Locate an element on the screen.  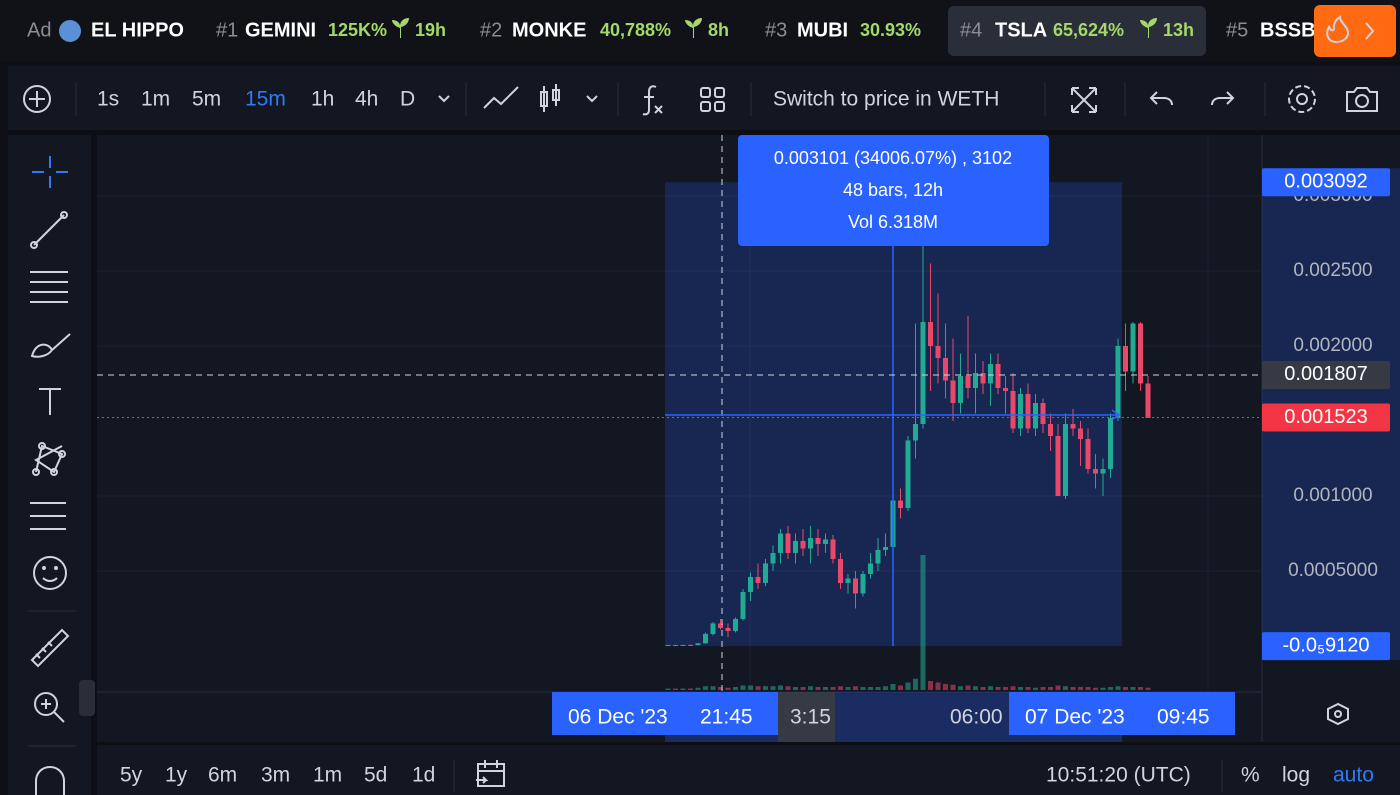
scale-option: % is located at coordinates (1250, 775).